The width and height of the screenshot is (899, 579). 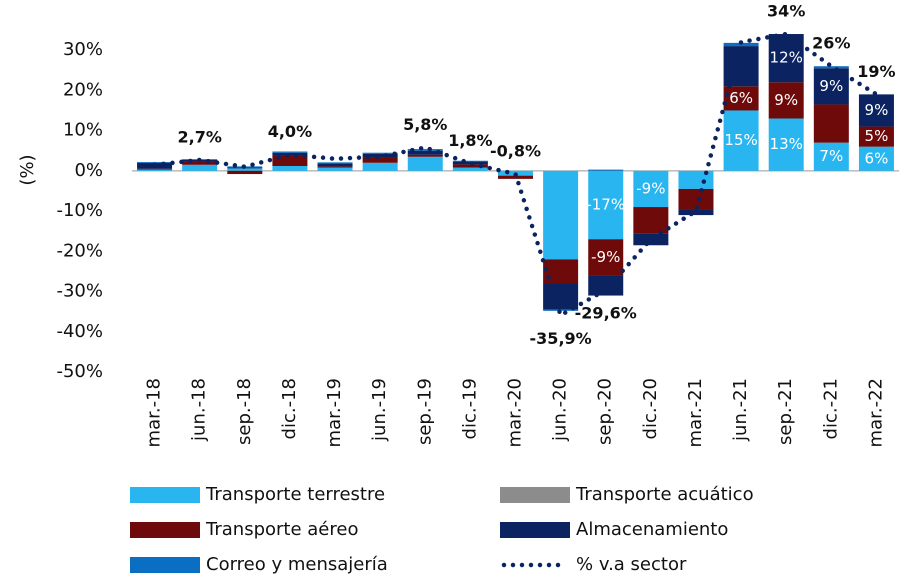 I want to click on data-label: 7%, so click(x=831, y=156).